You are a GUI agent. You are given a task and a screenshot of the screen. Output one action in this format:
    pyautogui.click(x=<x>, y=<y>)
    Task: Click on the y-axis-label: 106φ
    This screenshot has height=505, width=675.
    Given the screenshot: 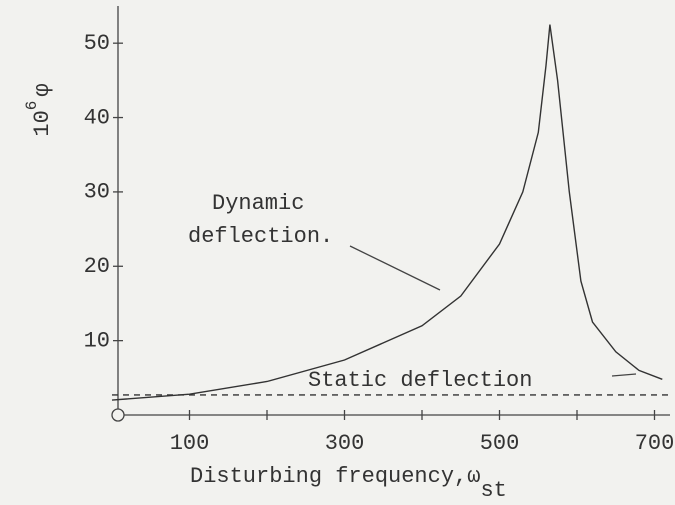 What is the action you would take?
    pyautogui.click(x=39, y=109)
    